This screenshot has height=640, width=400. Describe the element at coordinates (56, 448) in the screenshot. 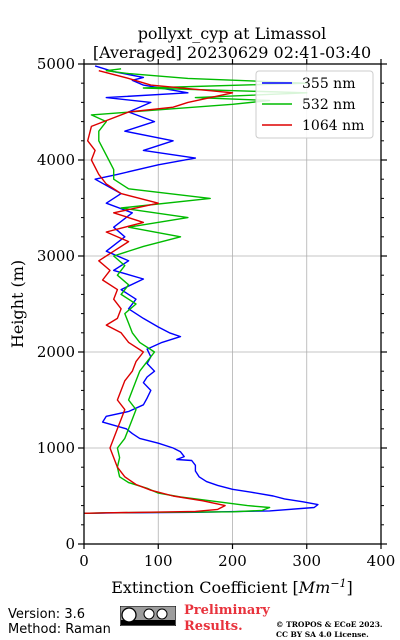

I see `y-tick-label-1: 1000` at that location.